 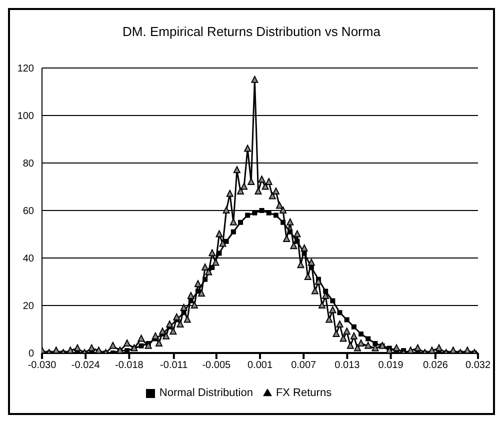 What do you see at coordinates (174, 366) in the screenshot?
I see `x-tick-label: -0.011` at bounding box center [174, 366].